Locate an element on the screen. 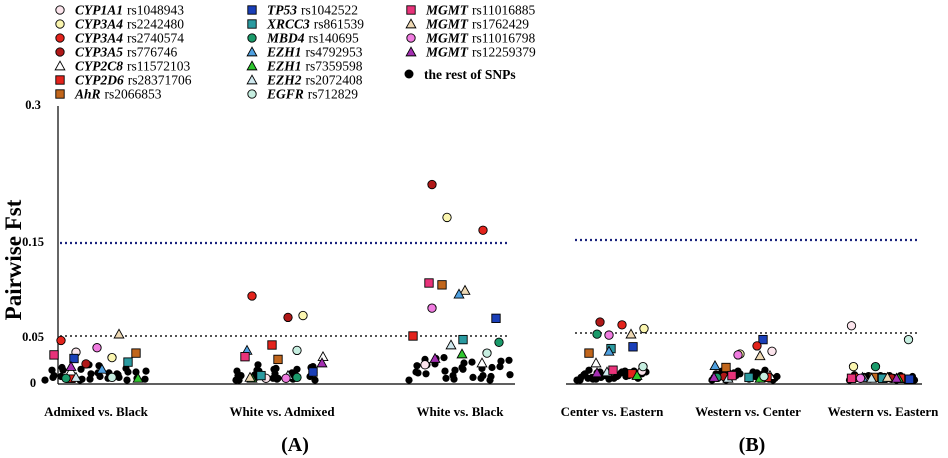 The image size is (948, 458). category-label-western-vs-center: Western vs. Center is located at coordinates (748, 411).